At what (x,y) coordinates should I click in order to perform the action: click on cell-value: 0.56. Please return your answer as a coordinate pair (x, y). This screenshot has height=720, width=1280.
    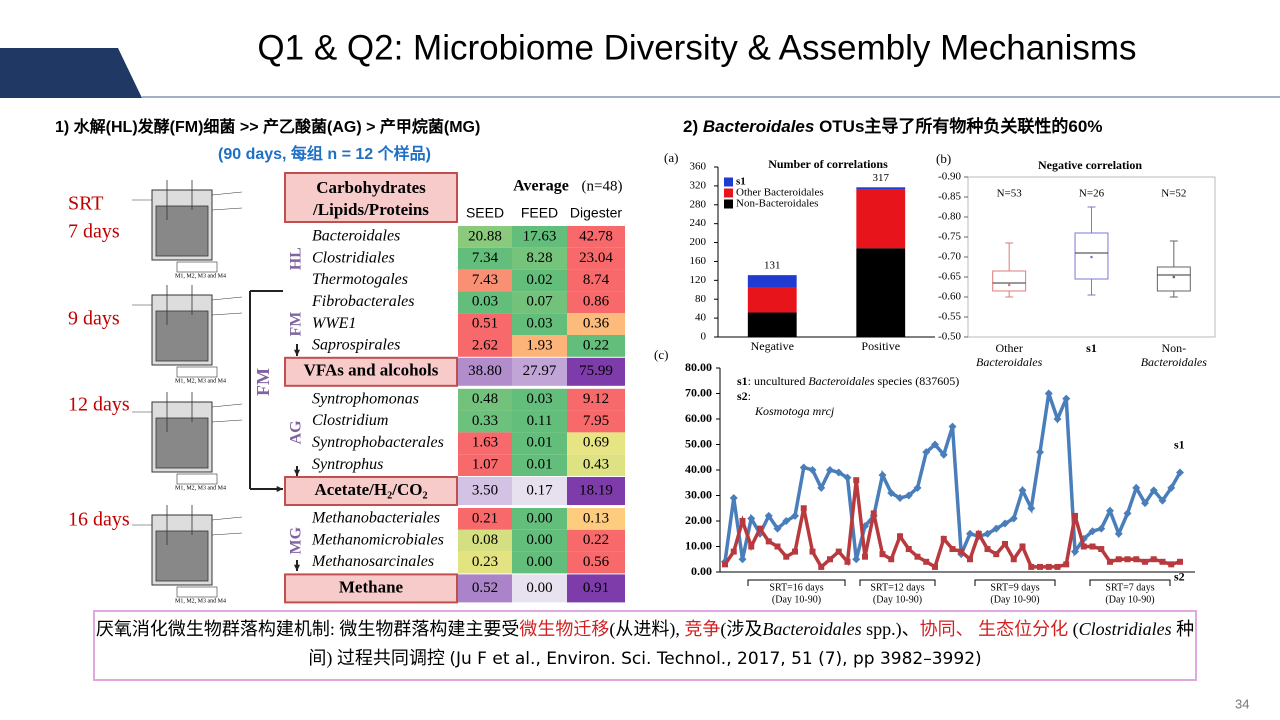
    Looking at the image, I should click on (596, 562).